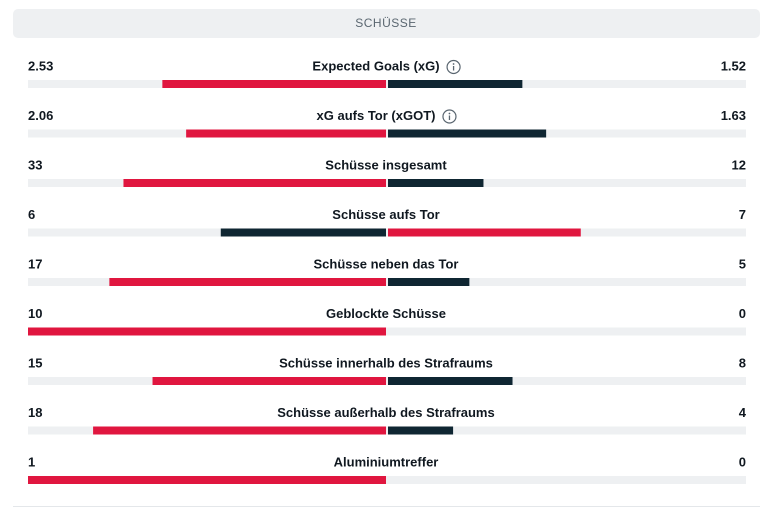 Image resolution: width=766 pixels, height=509 pixels. What do you see at coordinates (733, 115) in the screenshot?
I see `away-value: 1.63` at bounding box center [733, 115].